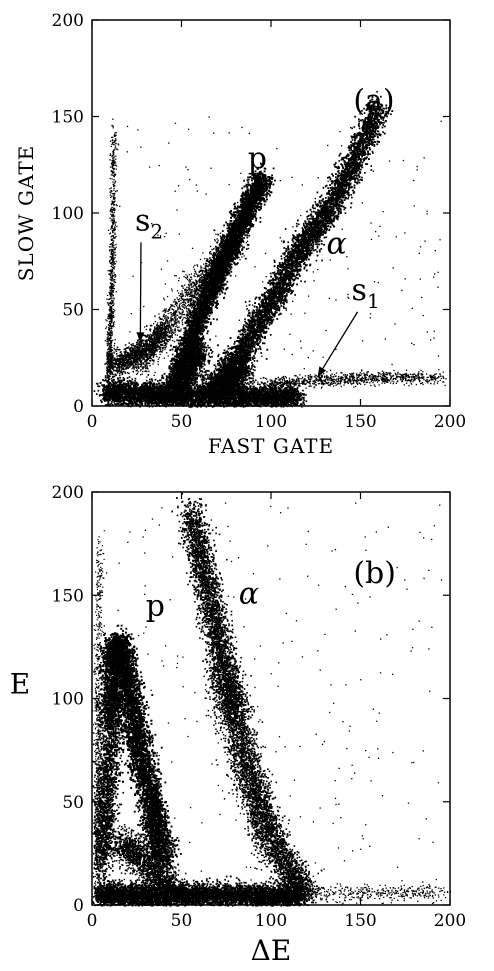 This screenshot has width=494, height=971. Describe the element at coordinates (182, 422) in the screenshot. I see `x-tick-label: 50` at that location.